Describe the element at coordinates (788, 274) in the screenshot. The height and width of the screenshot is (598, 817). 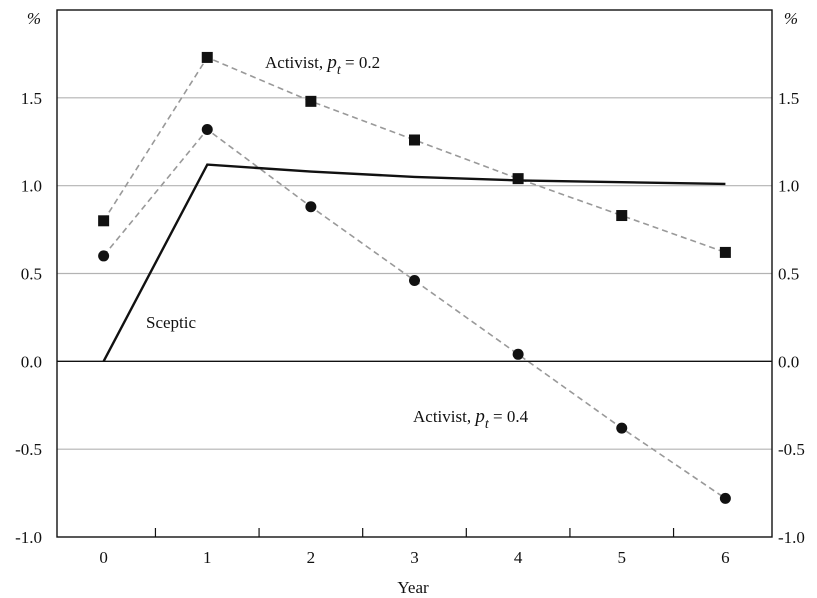
I see `y-tick-label-right: 0.5` at that location.